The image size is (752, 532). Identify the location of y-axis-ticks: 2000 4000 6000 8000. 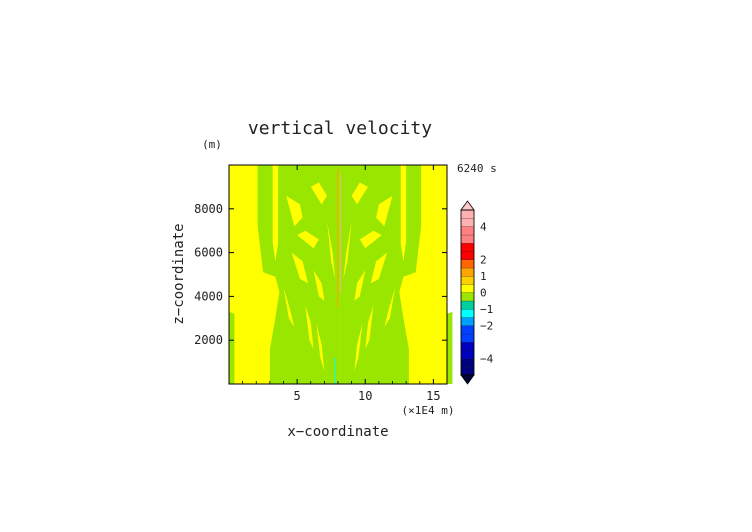
(320, 274).